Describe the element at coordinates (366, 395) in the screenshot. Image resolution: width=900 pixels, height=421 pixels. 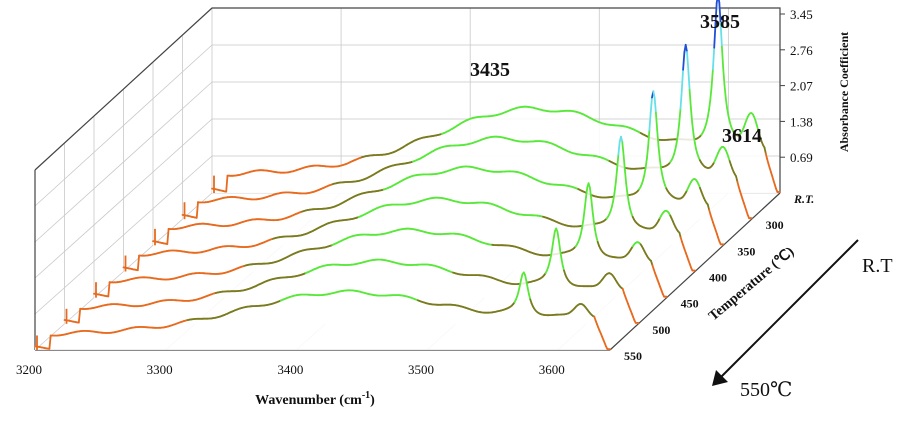
I see `x-axis-label-sup: -1` at that location.